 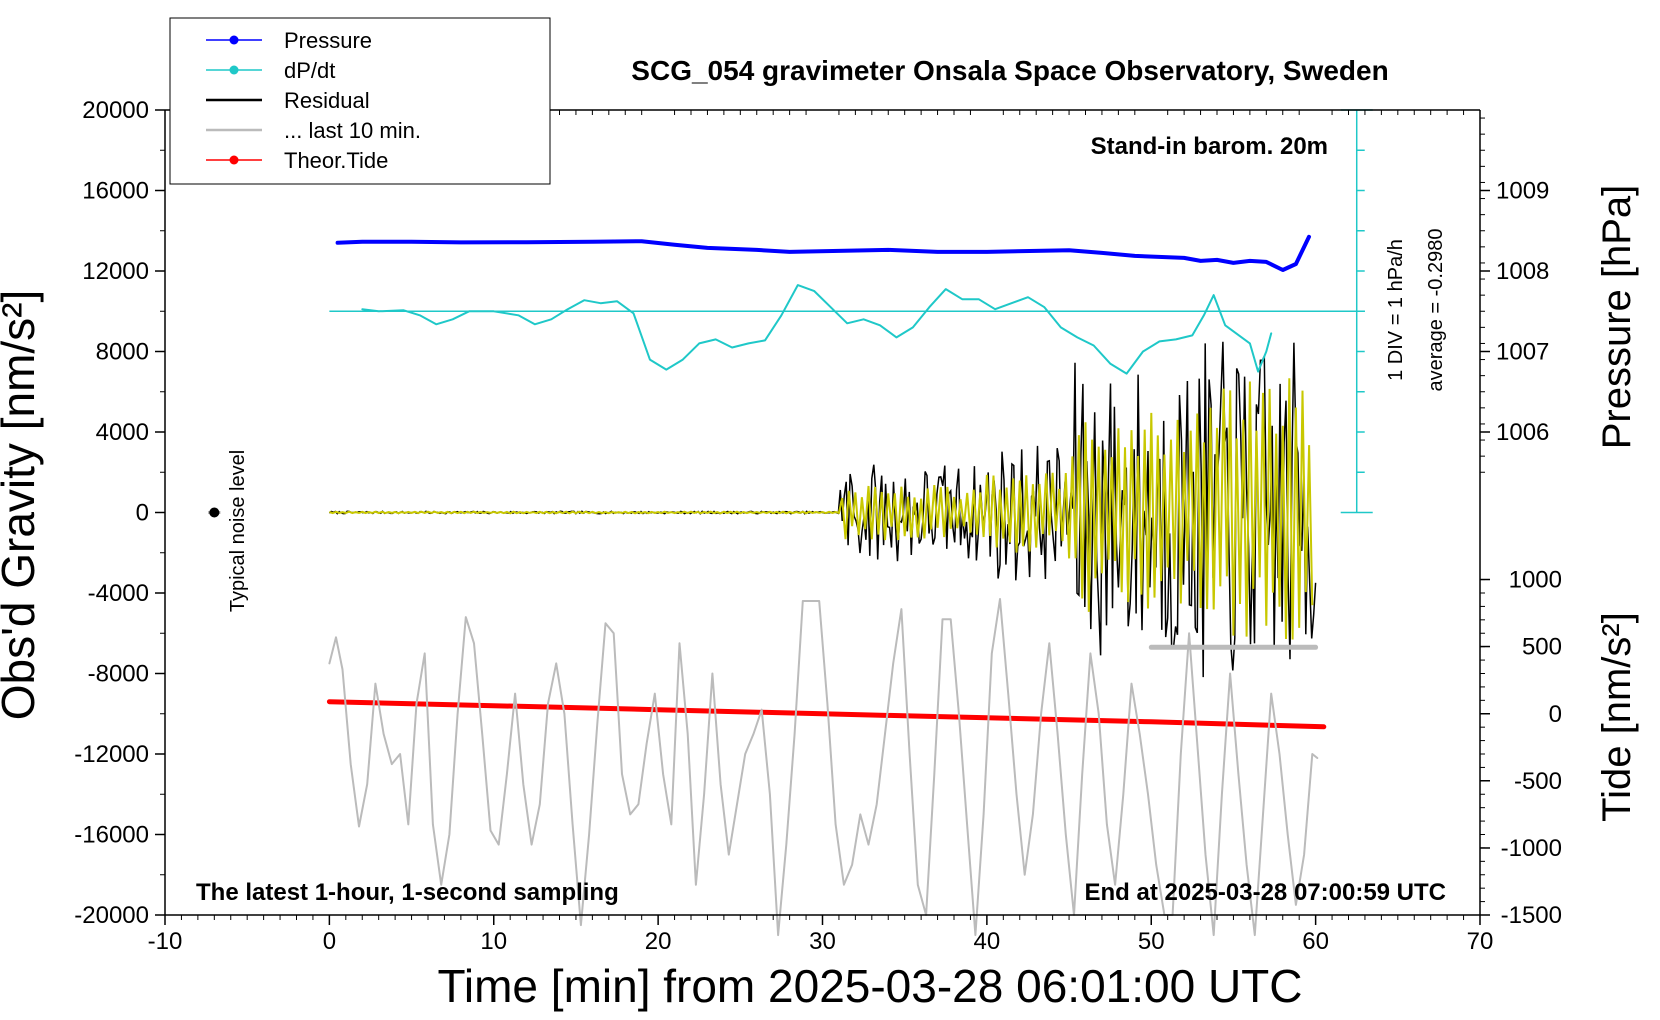 What do you see at coordinates (122, 352) in the screenshot?
I see `y-tick-label: 8000` at bounding box center [122, 352].